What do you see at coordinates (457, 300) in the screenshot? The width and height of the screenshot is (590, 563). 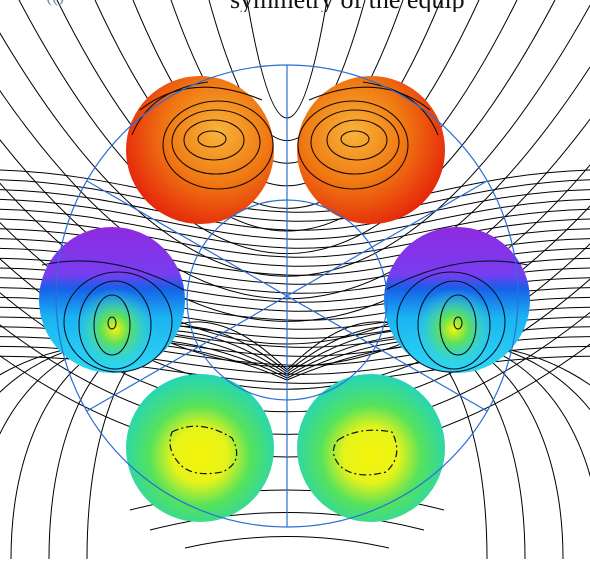 I see `conductor-mid-right` at bounding box center [457, 300].